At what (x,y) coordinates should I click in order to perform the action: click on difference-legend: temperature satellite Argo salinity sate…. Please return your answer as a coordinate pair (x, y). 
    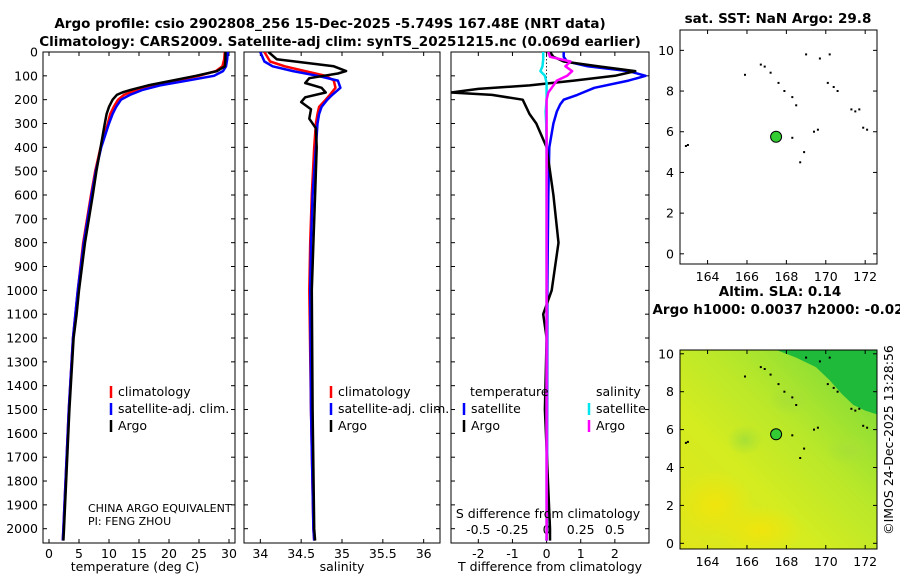
    Looking at the image, I should click on (554, 408).